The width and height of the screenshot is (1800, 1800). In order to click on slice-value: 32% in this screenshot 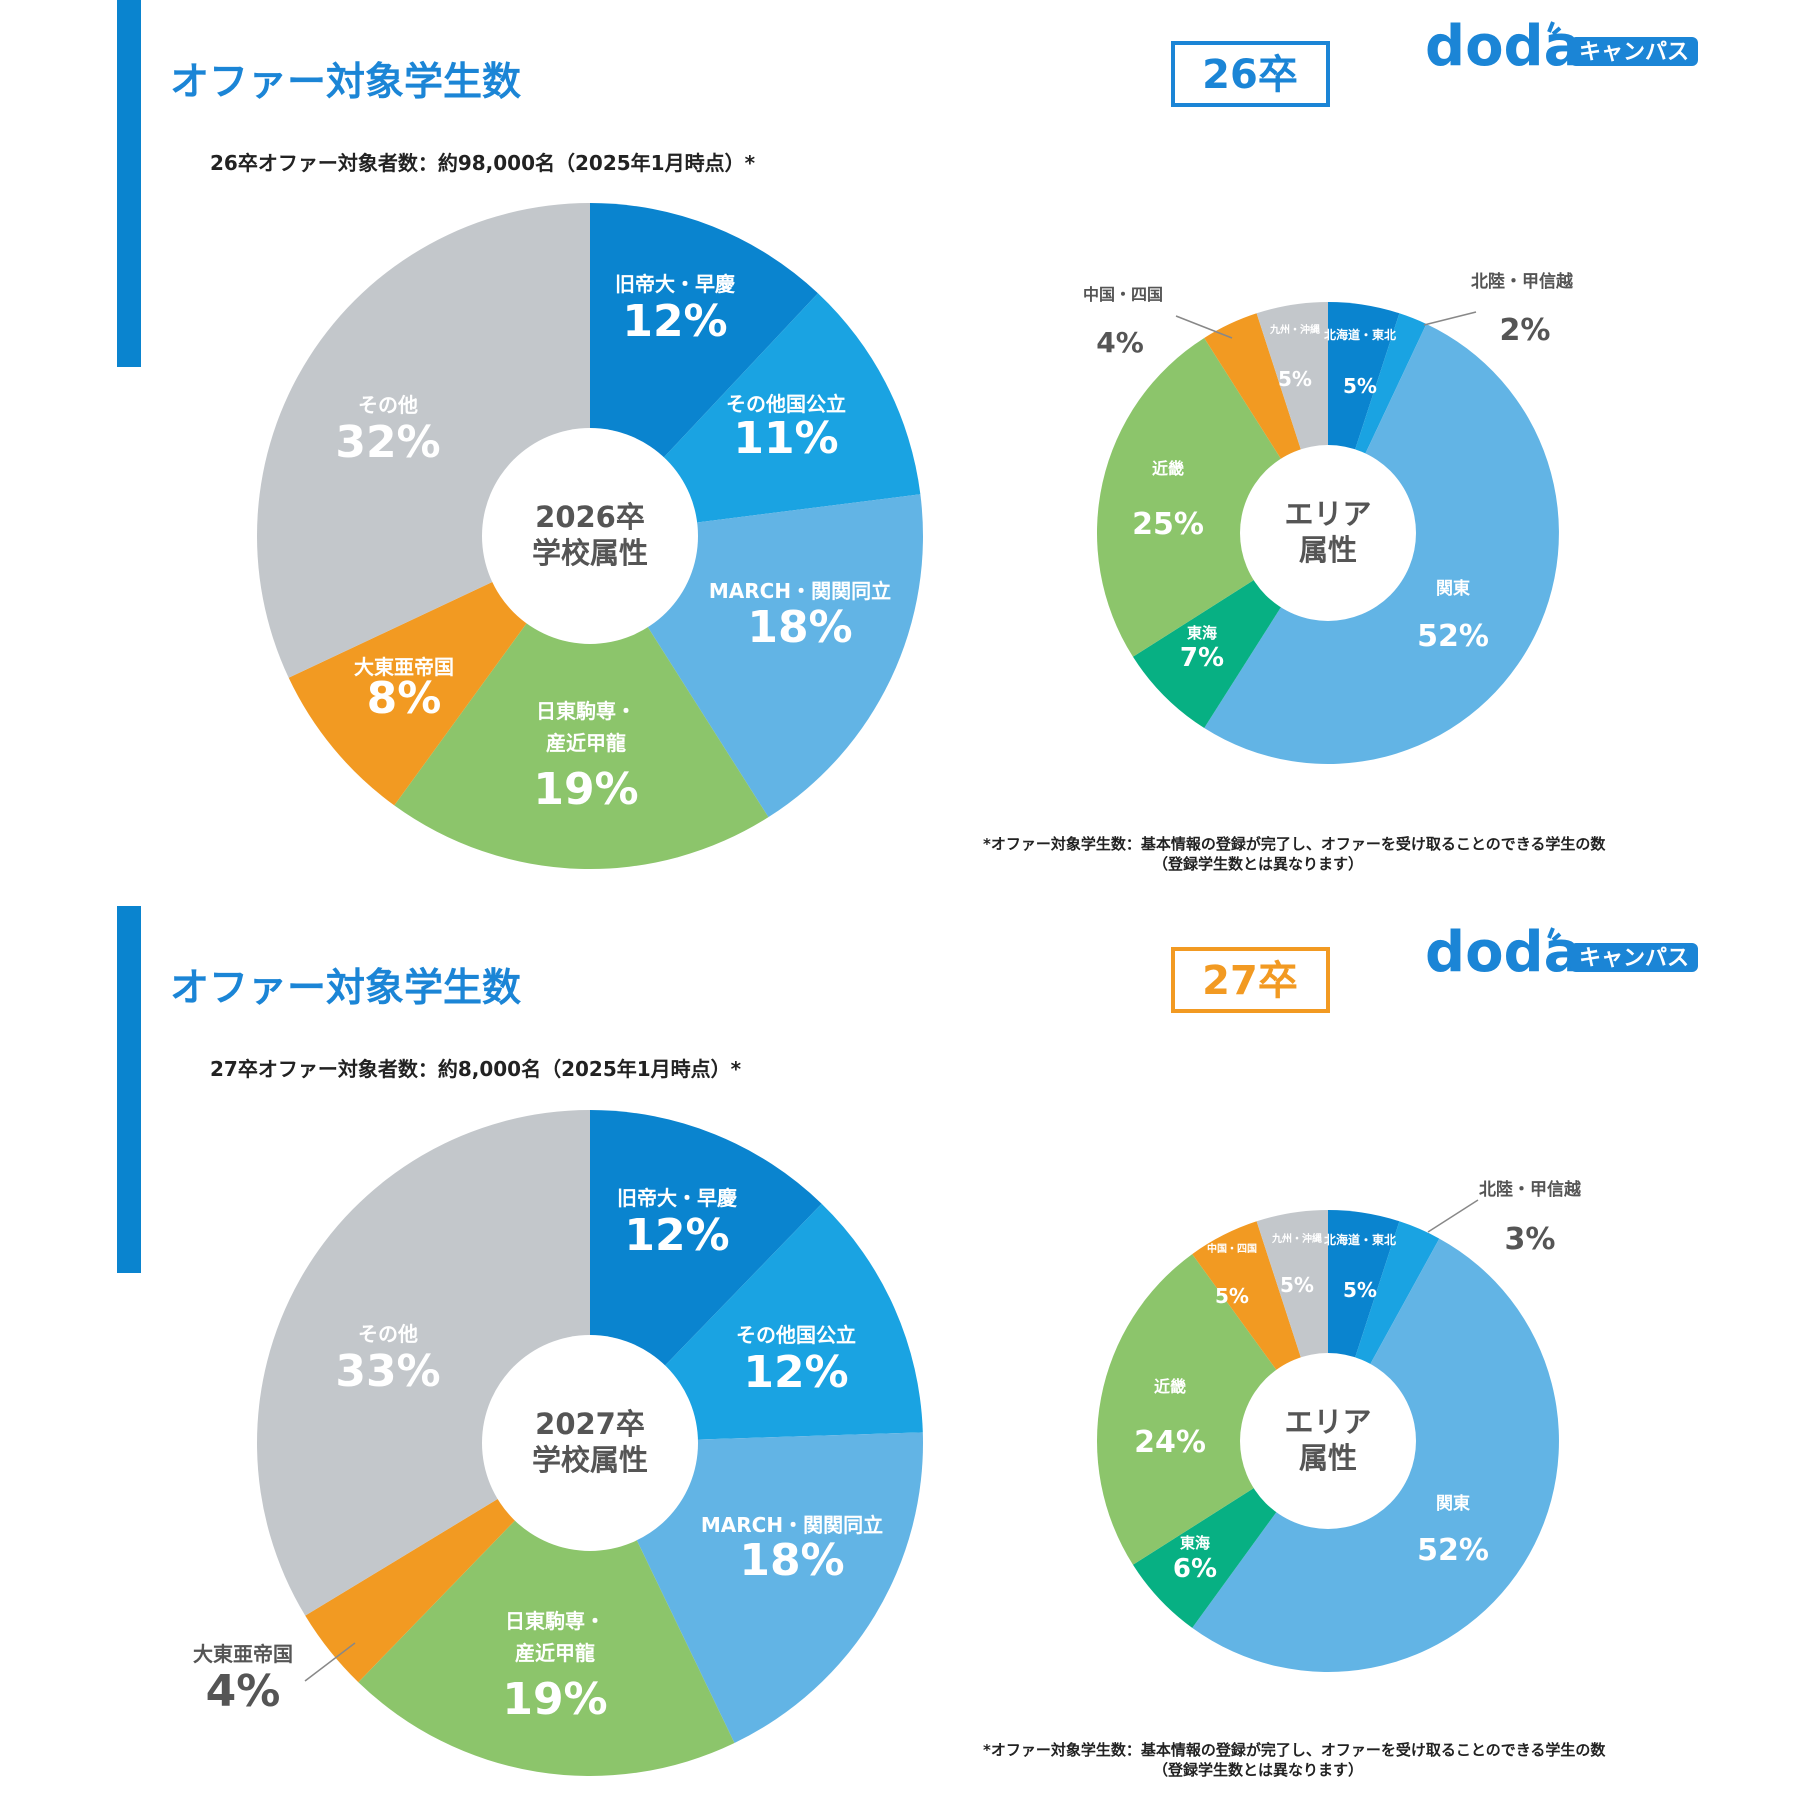, I will do `click(387, 442)`.